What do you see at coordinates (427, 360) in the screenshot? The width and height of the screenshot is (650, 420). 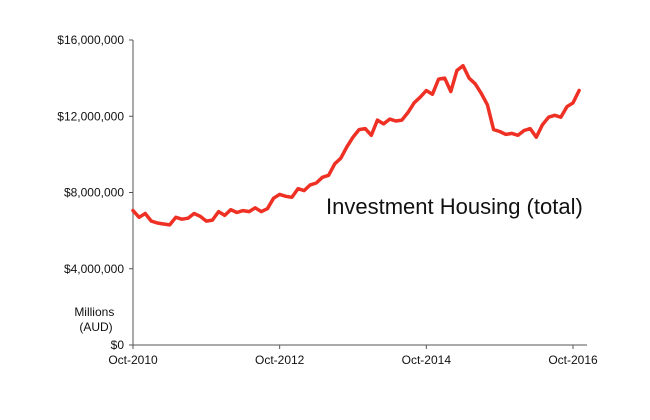 I see `x-tick-label: Oct-2014` at bounding box center [427, 360].